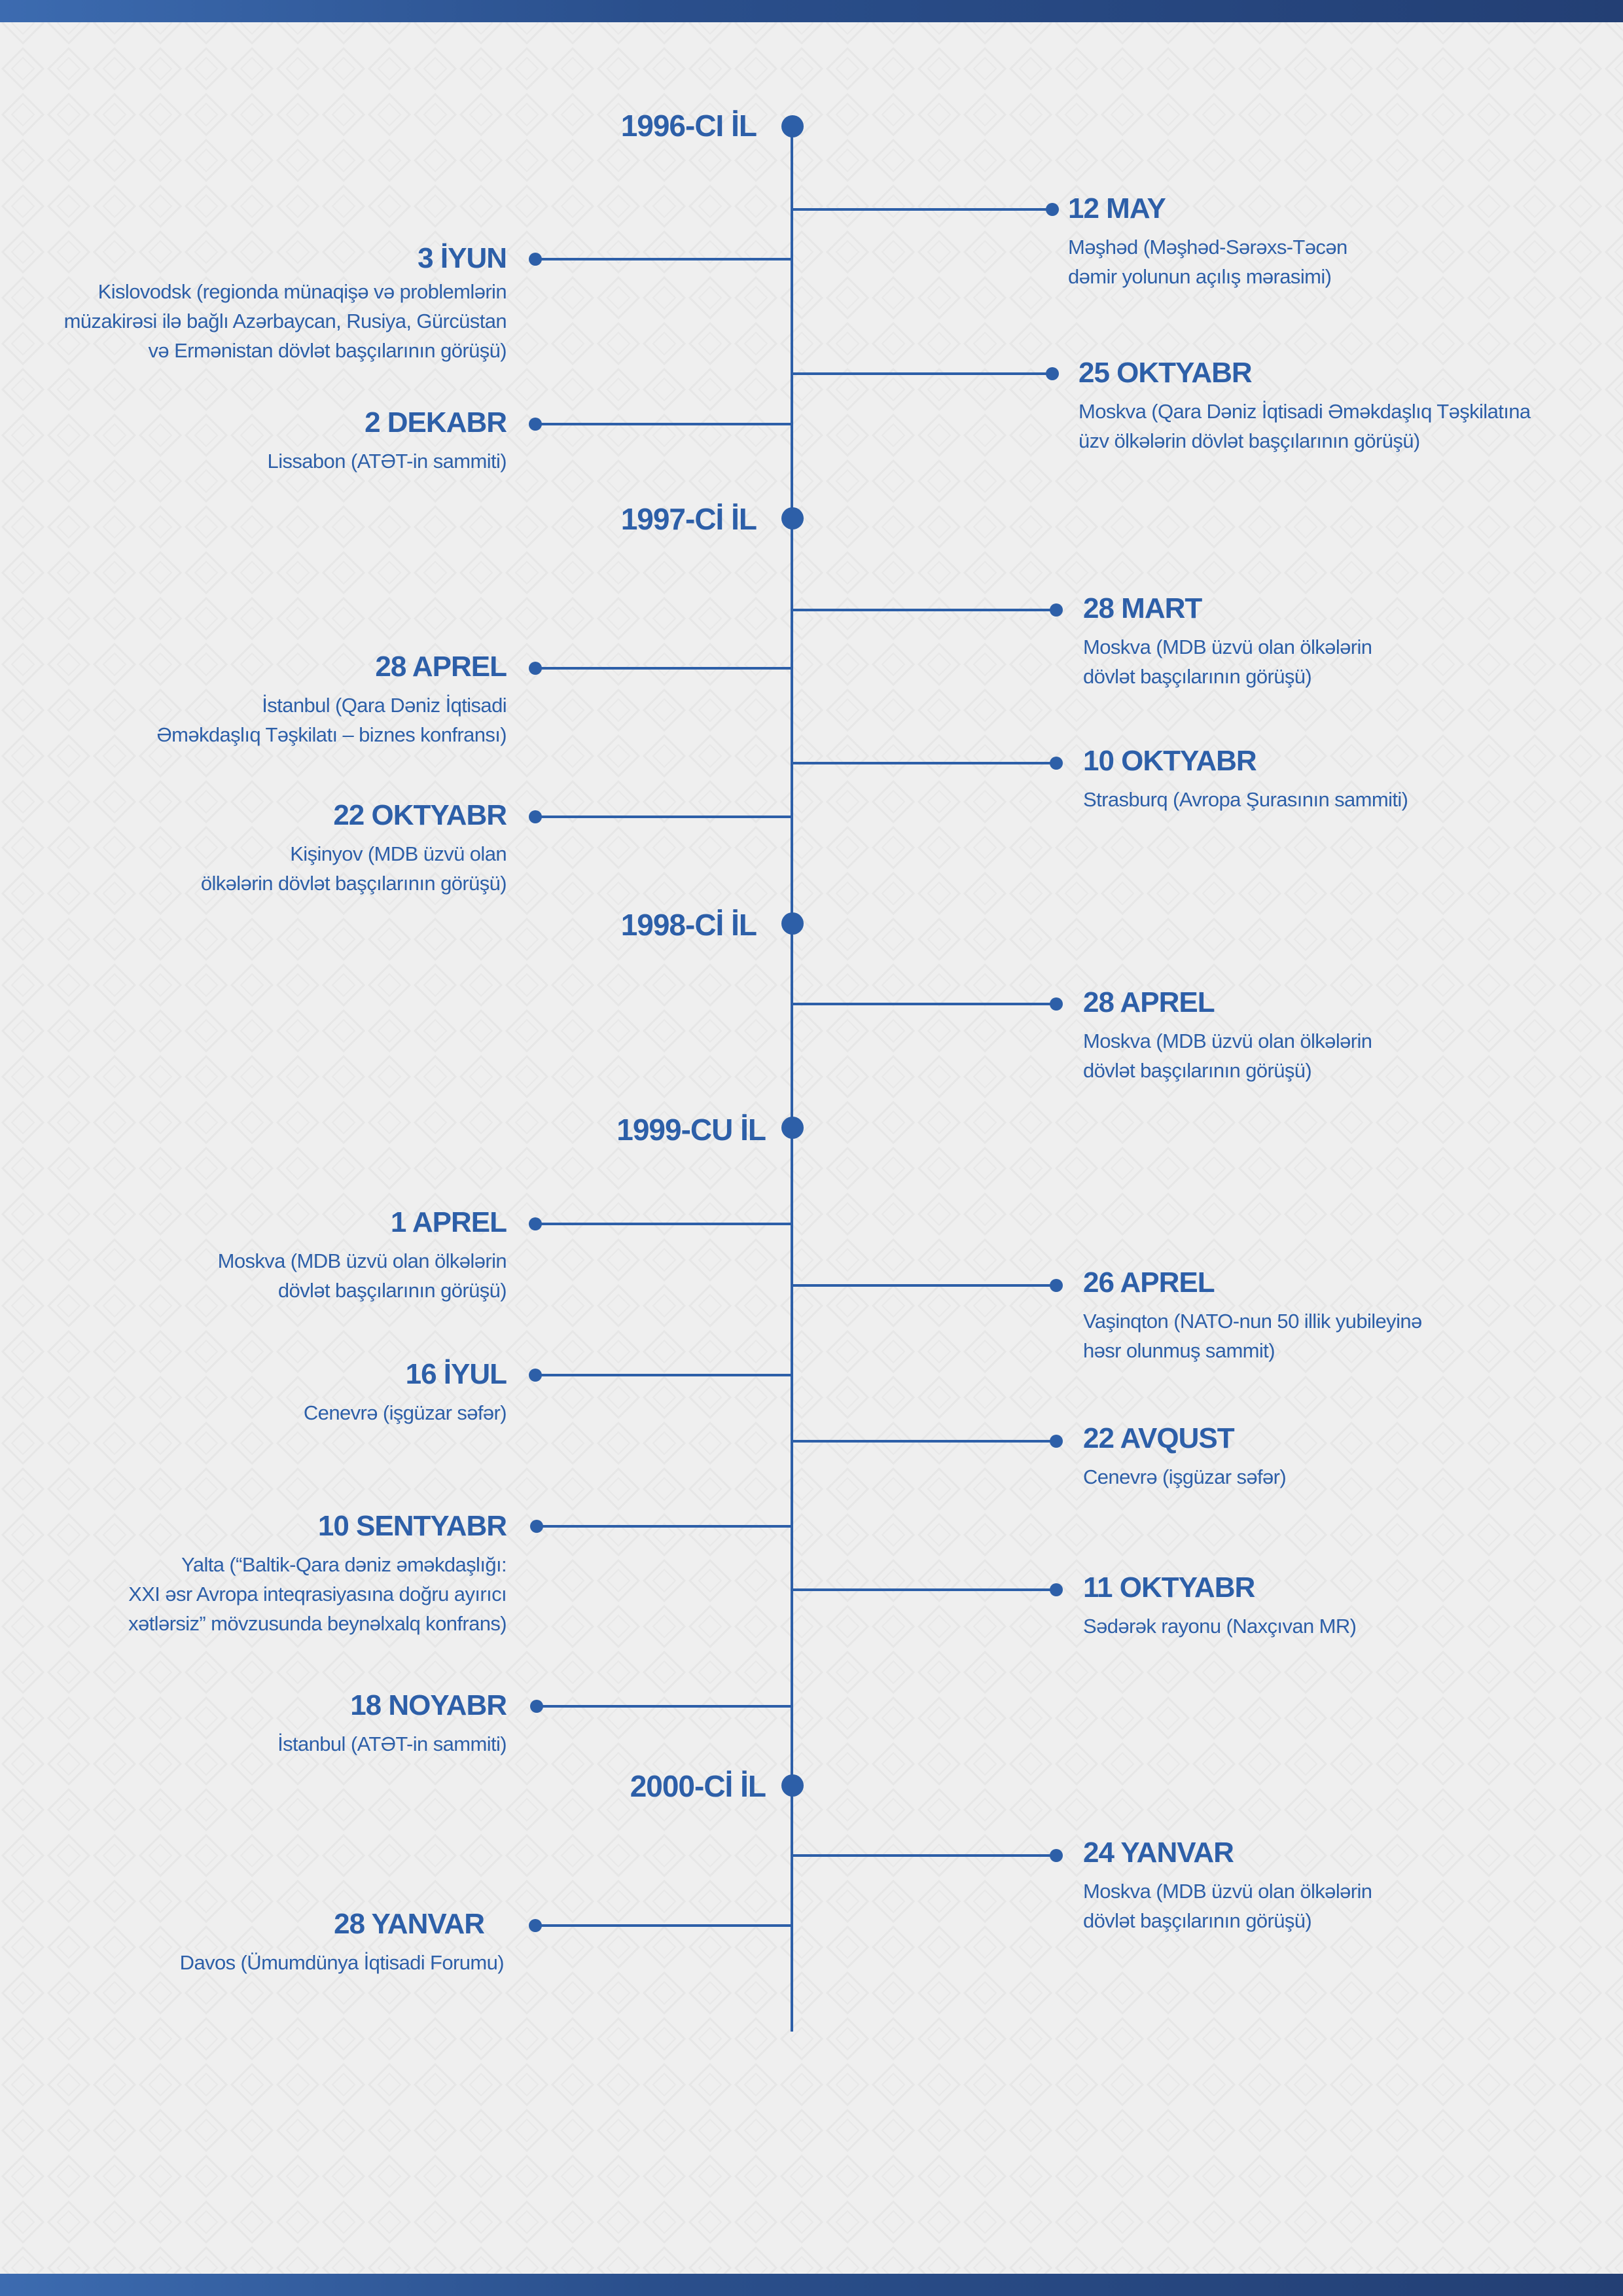 Image resolution: width=1623 pixels, height=2296 pixels. What do you see at coordinates (688, 519) in the screenshot?
I see `year-label: 1997-Cİ İL` at bounding box center [688, 519].